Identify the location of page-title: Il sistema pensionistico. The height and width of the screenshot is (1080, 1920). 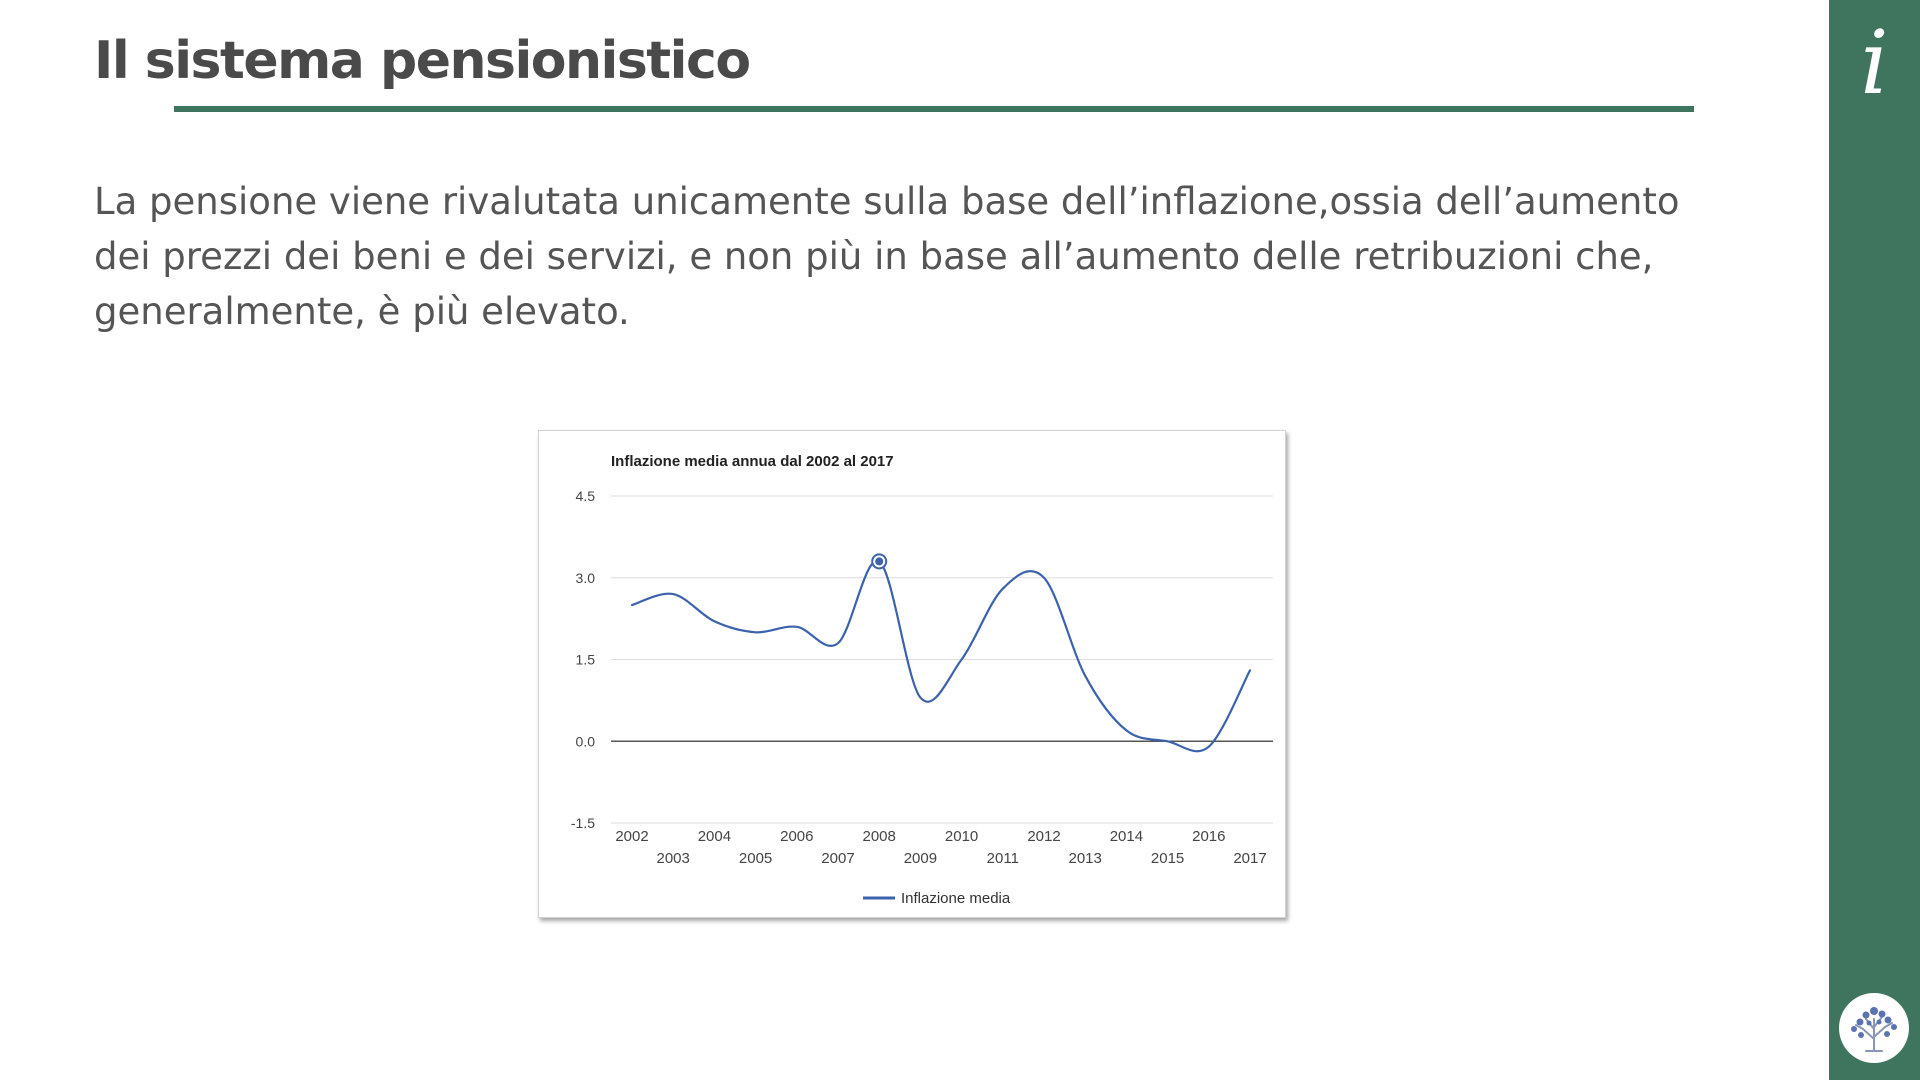
(422, 61).